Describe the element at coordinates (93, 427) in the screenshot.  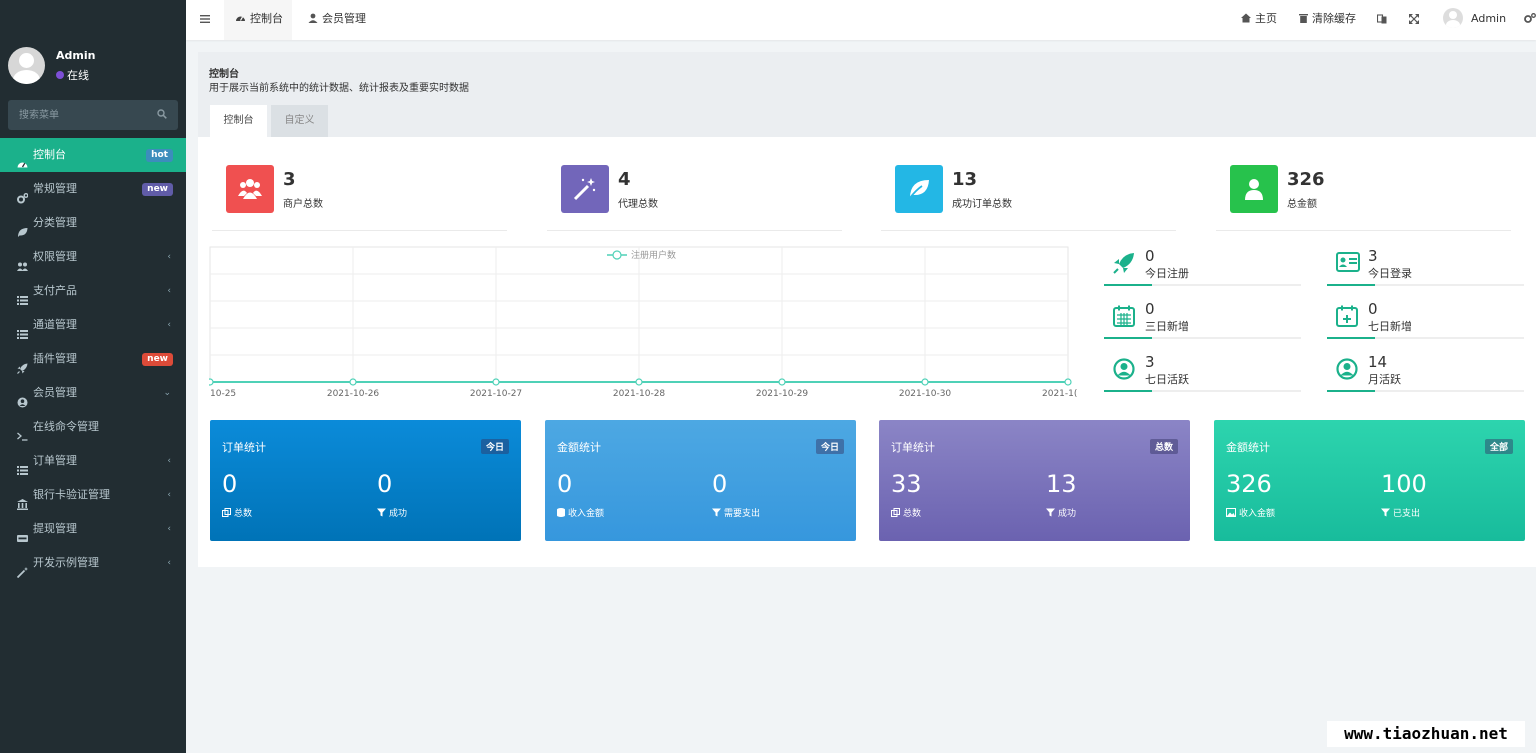
I see `sidebar-item: 在线命令管理` at that location.